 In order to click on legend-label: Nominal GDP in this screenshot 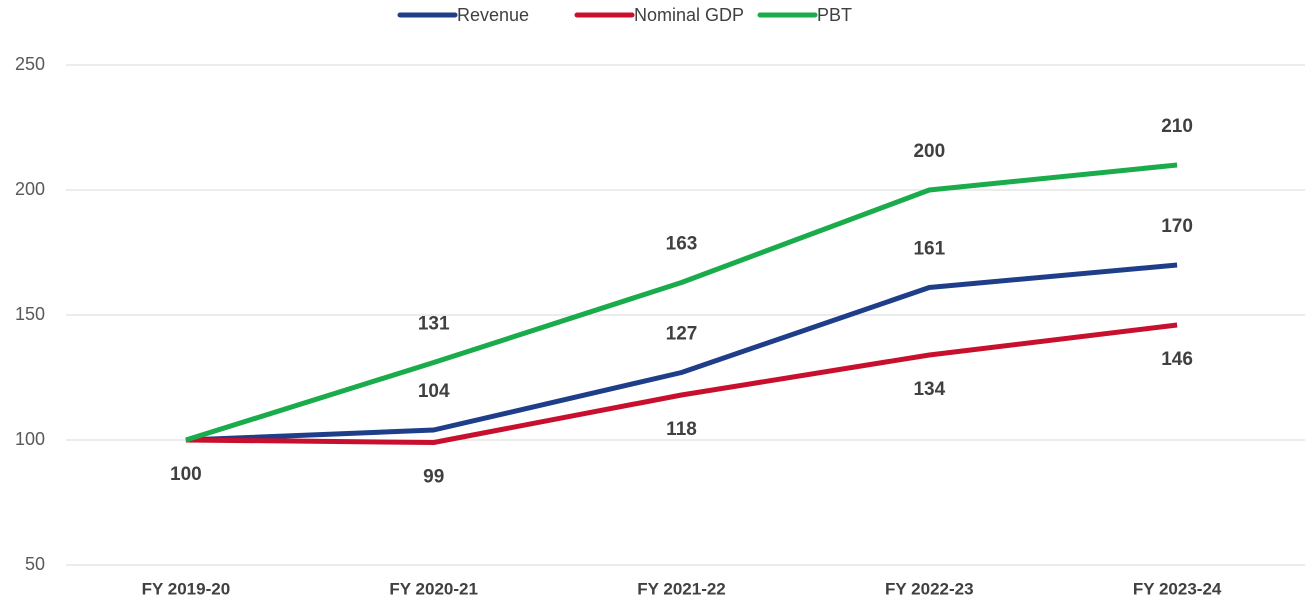, I will do `click(689, 15)`.